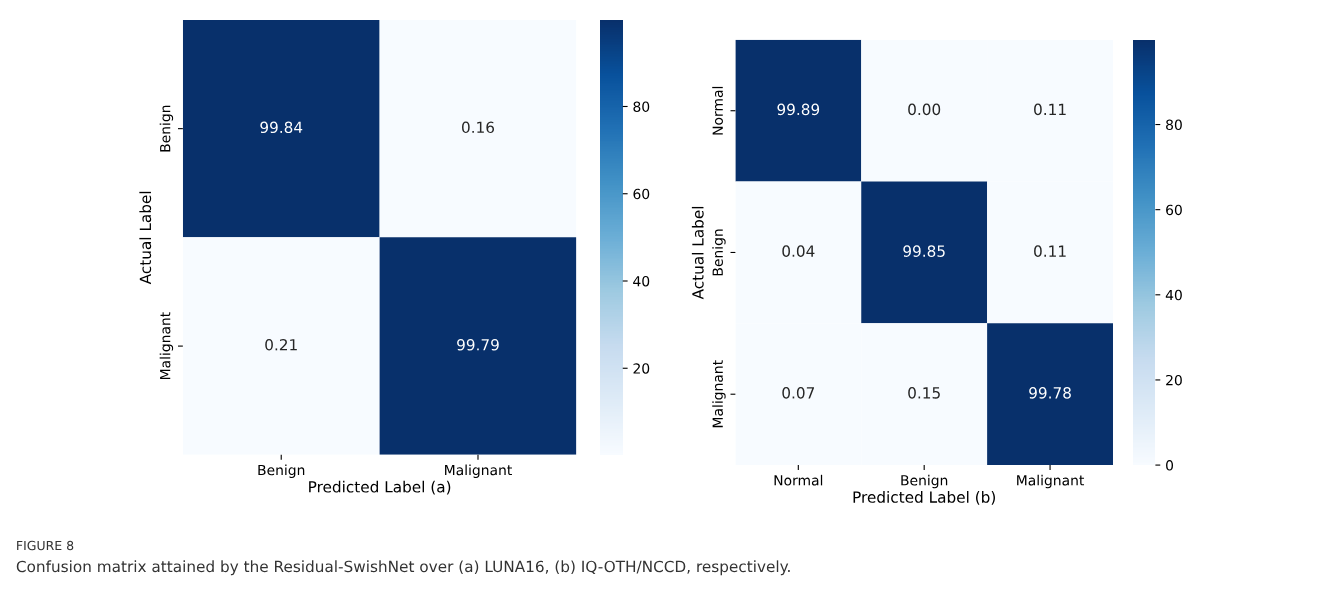  What do you see at coordinates (403, 568) in the screenshot?
I see `text: Confusion matrix attained by the Residual-SwishNet over (a) LUNA16, (b) IQ-OTH/NCCD, respectively.` at bounding box center [403, 568].